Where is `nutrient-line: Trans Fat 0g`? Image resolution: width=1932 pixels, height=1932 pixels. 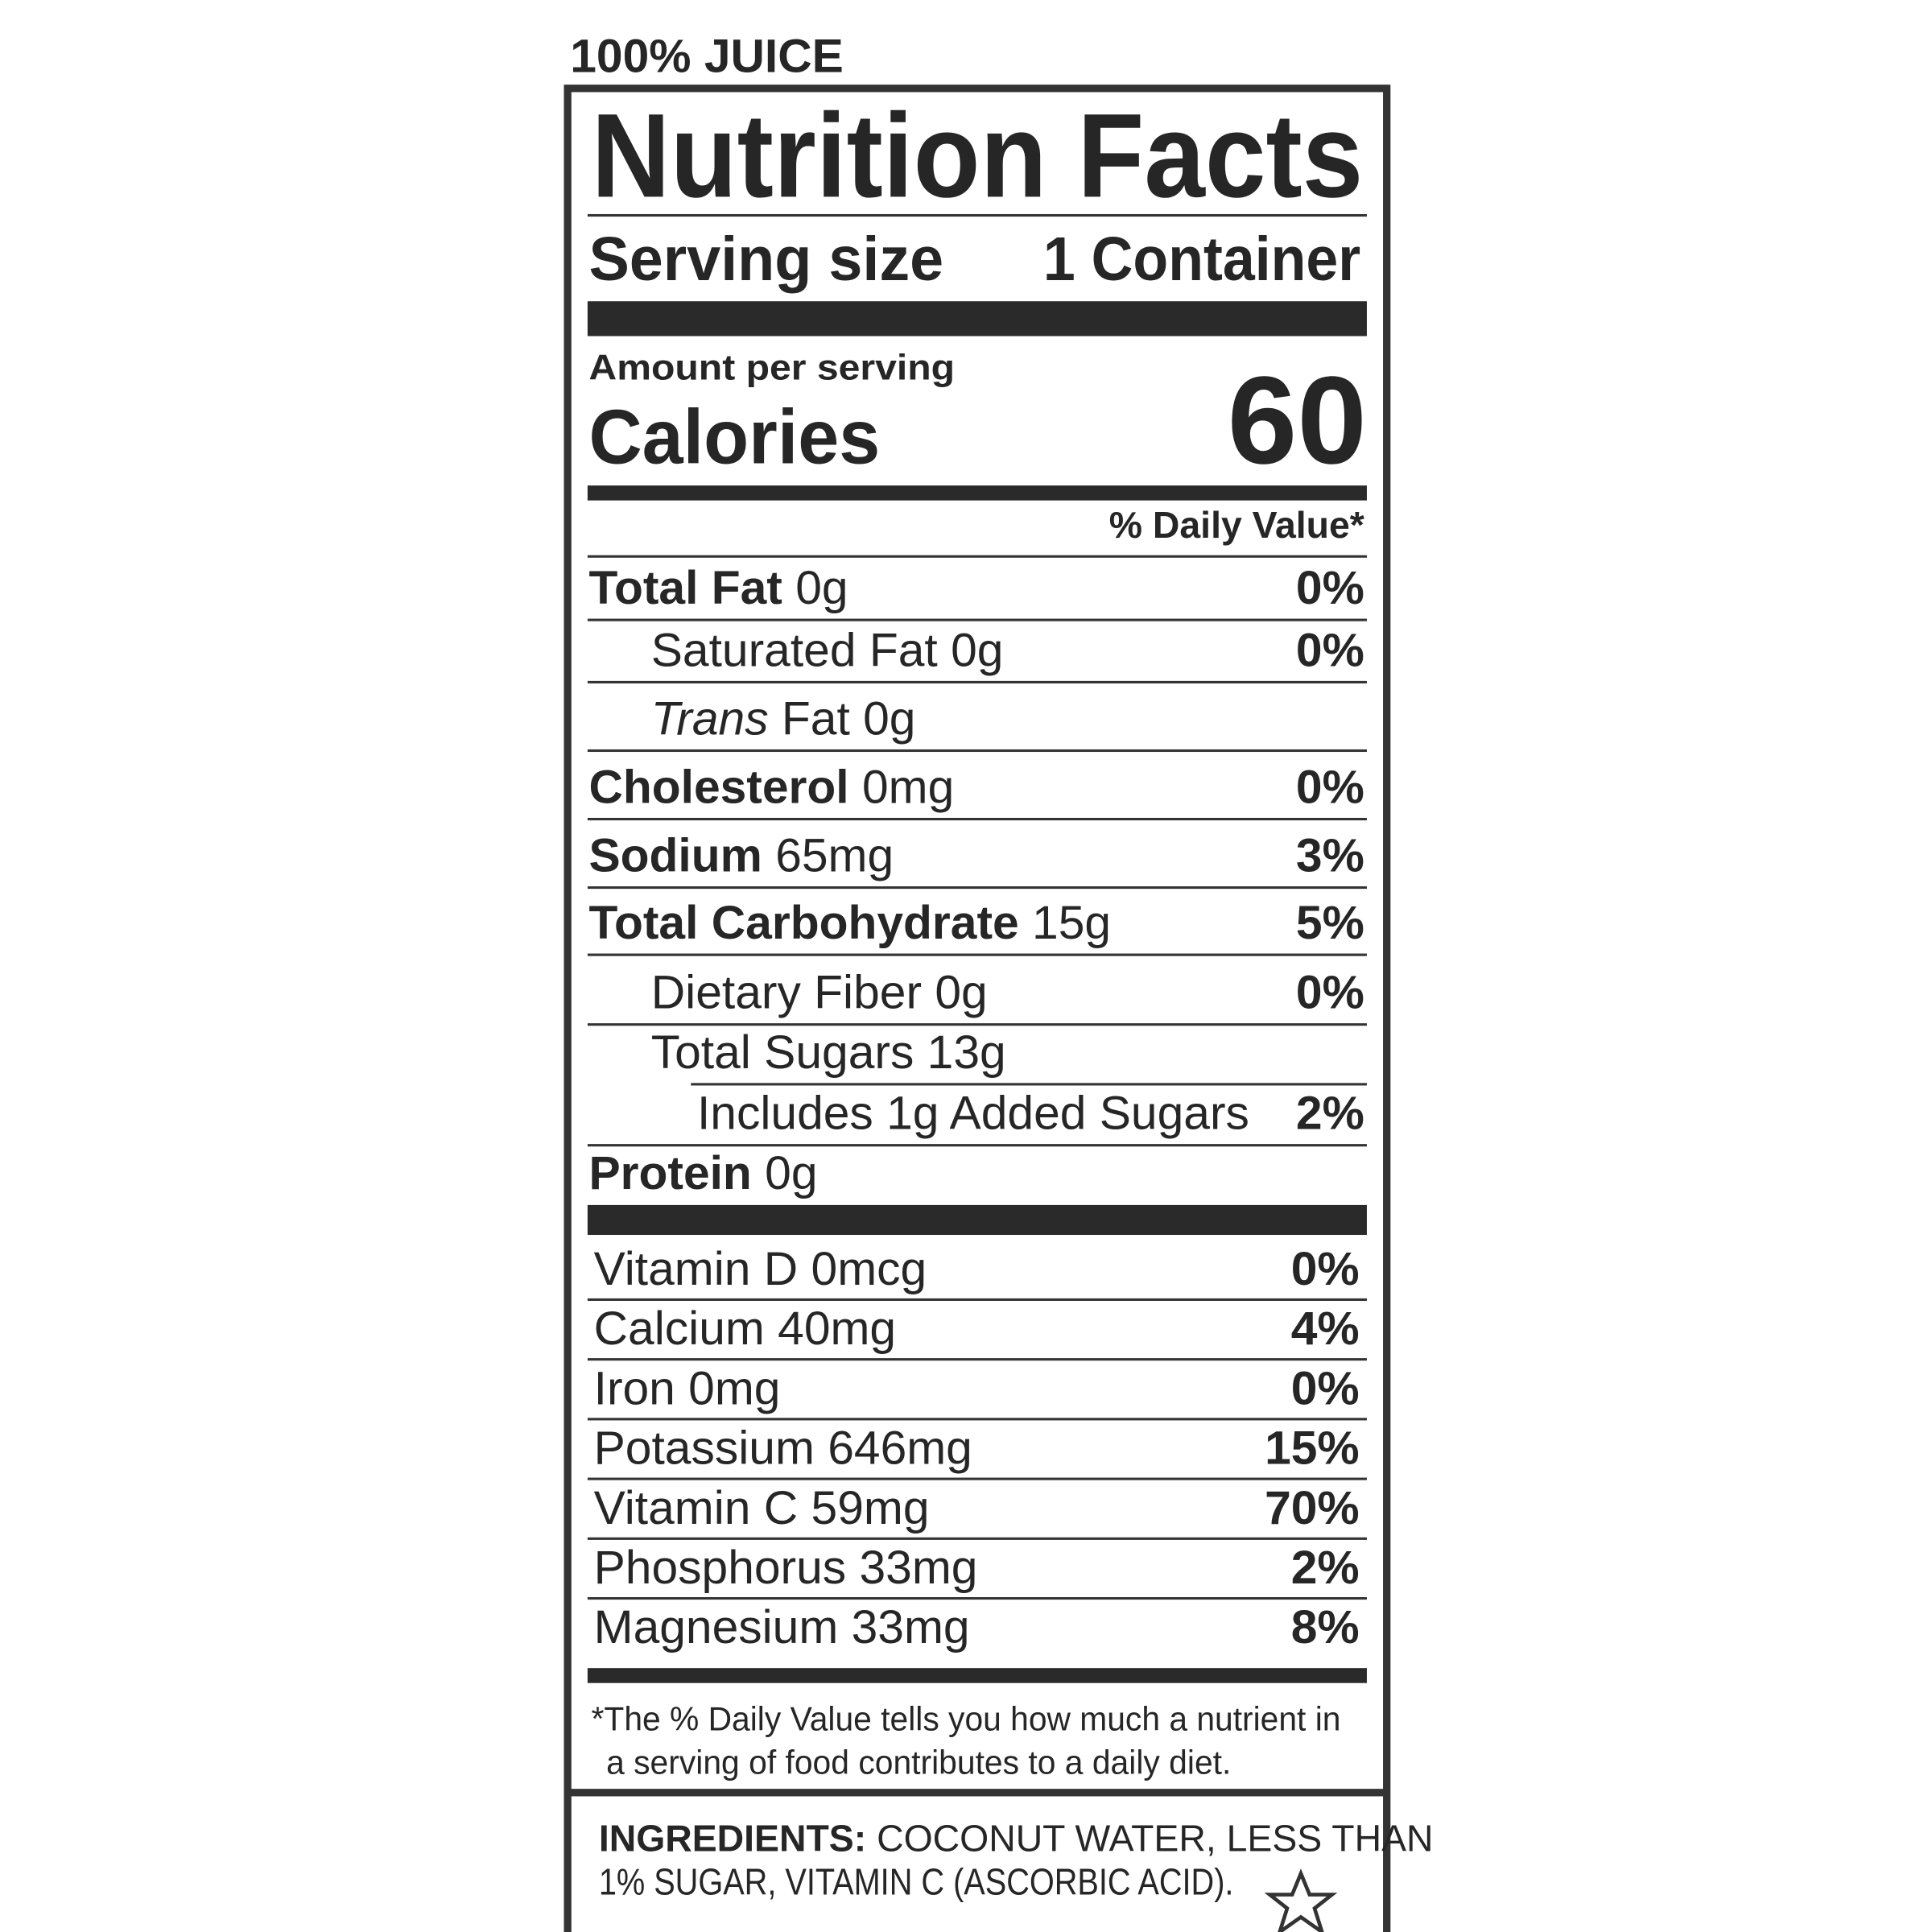
nutrient-line: Trans Fat 0g is located at coordinates (783, 718).